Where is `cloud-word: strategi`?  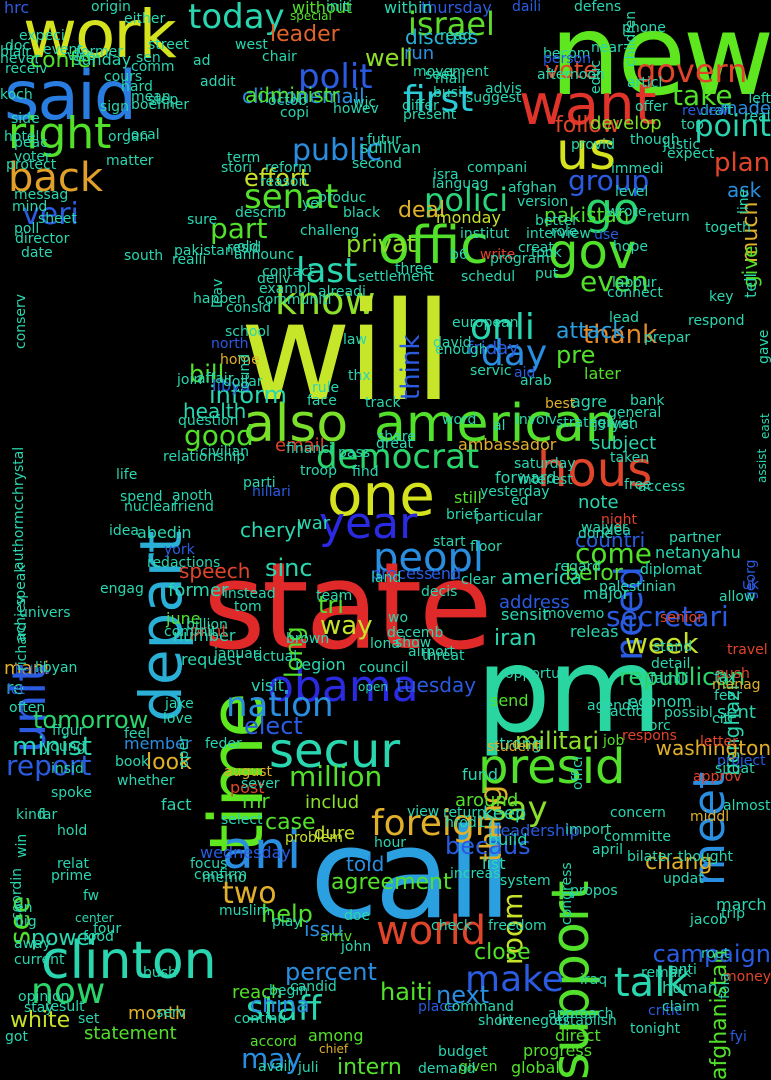 cloud-word: strategi is located at coordinates (583, 423).